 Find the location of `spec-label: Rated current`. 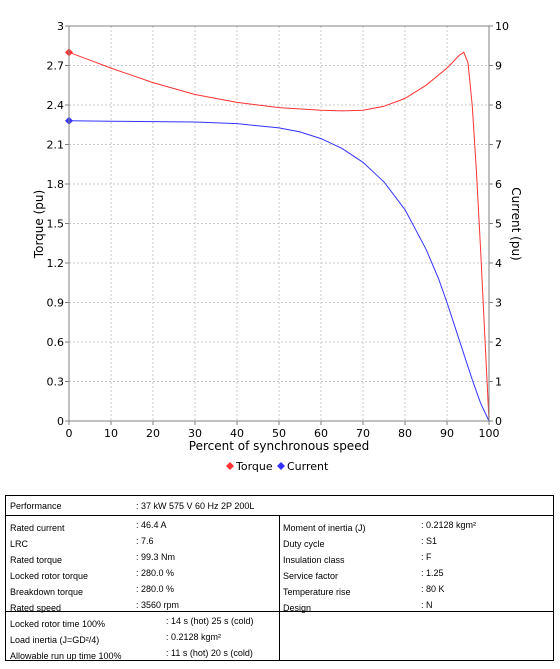

spec-label: Rated current is located at coordinates (37, 528).